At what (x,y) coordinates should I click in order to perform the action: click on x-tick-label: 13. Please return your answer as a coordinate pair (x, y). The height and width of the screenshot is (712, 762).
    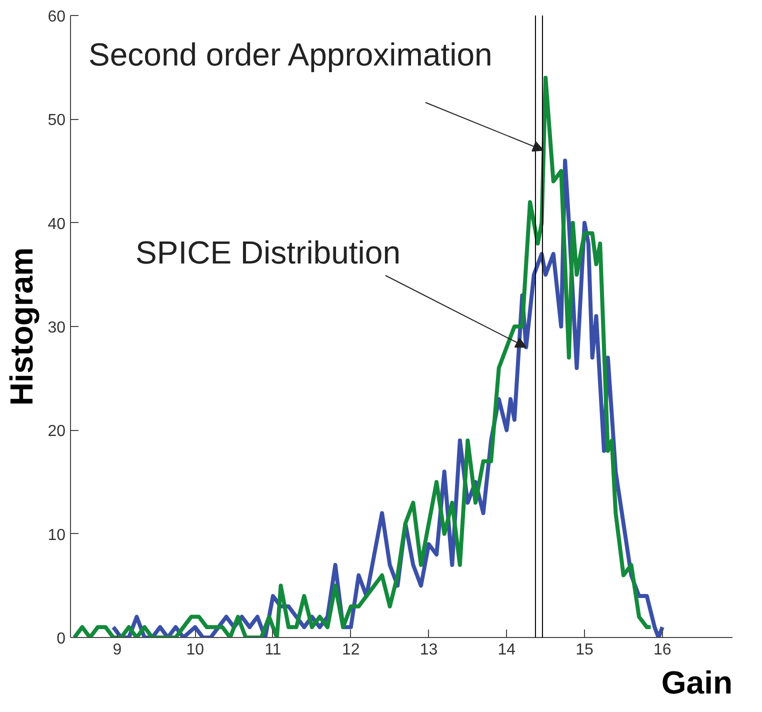
    Looking at the image, I should click on (429, 650).